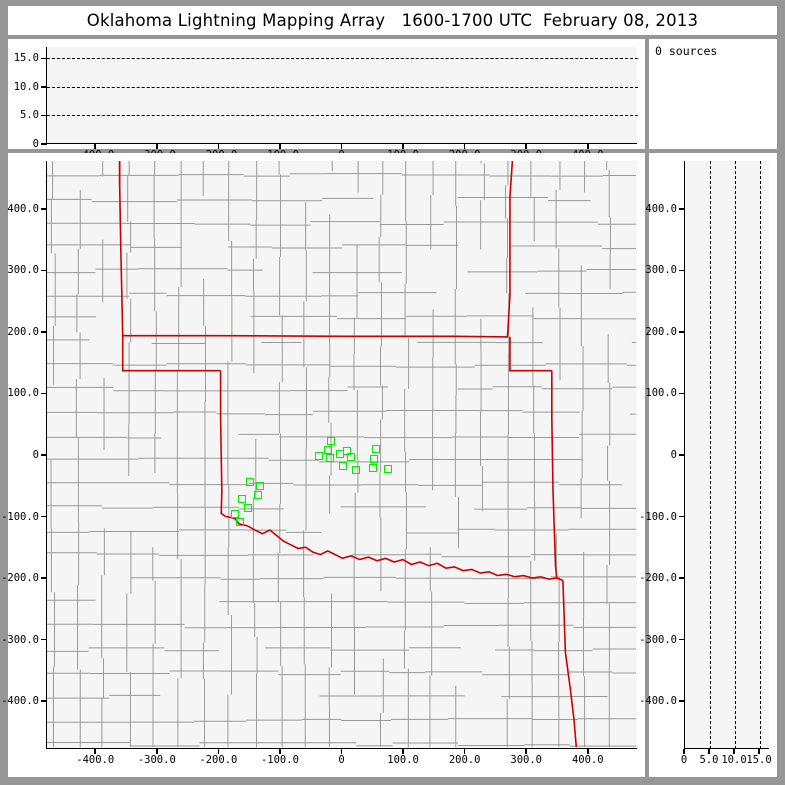 The height and width of the screenshot is (785, 785). I want to click on state-border-northeast, so click(530, 354).